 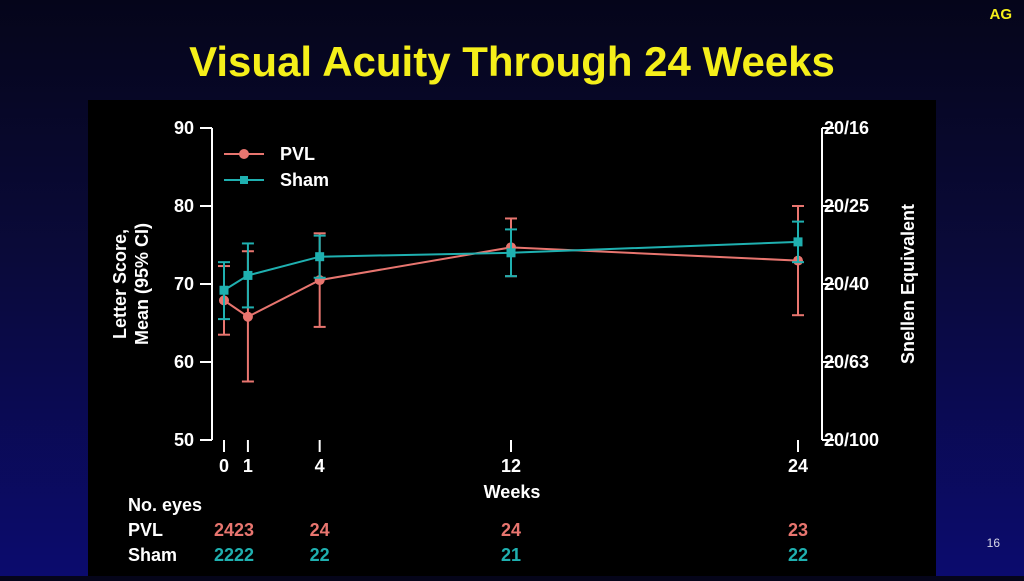 I want to click on page-number: 16, so click(x=993, y=543).